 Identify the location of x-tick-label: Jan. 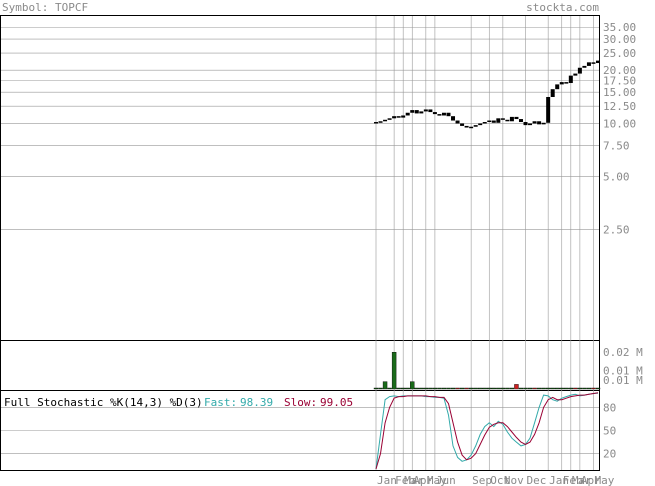
(387, 480).